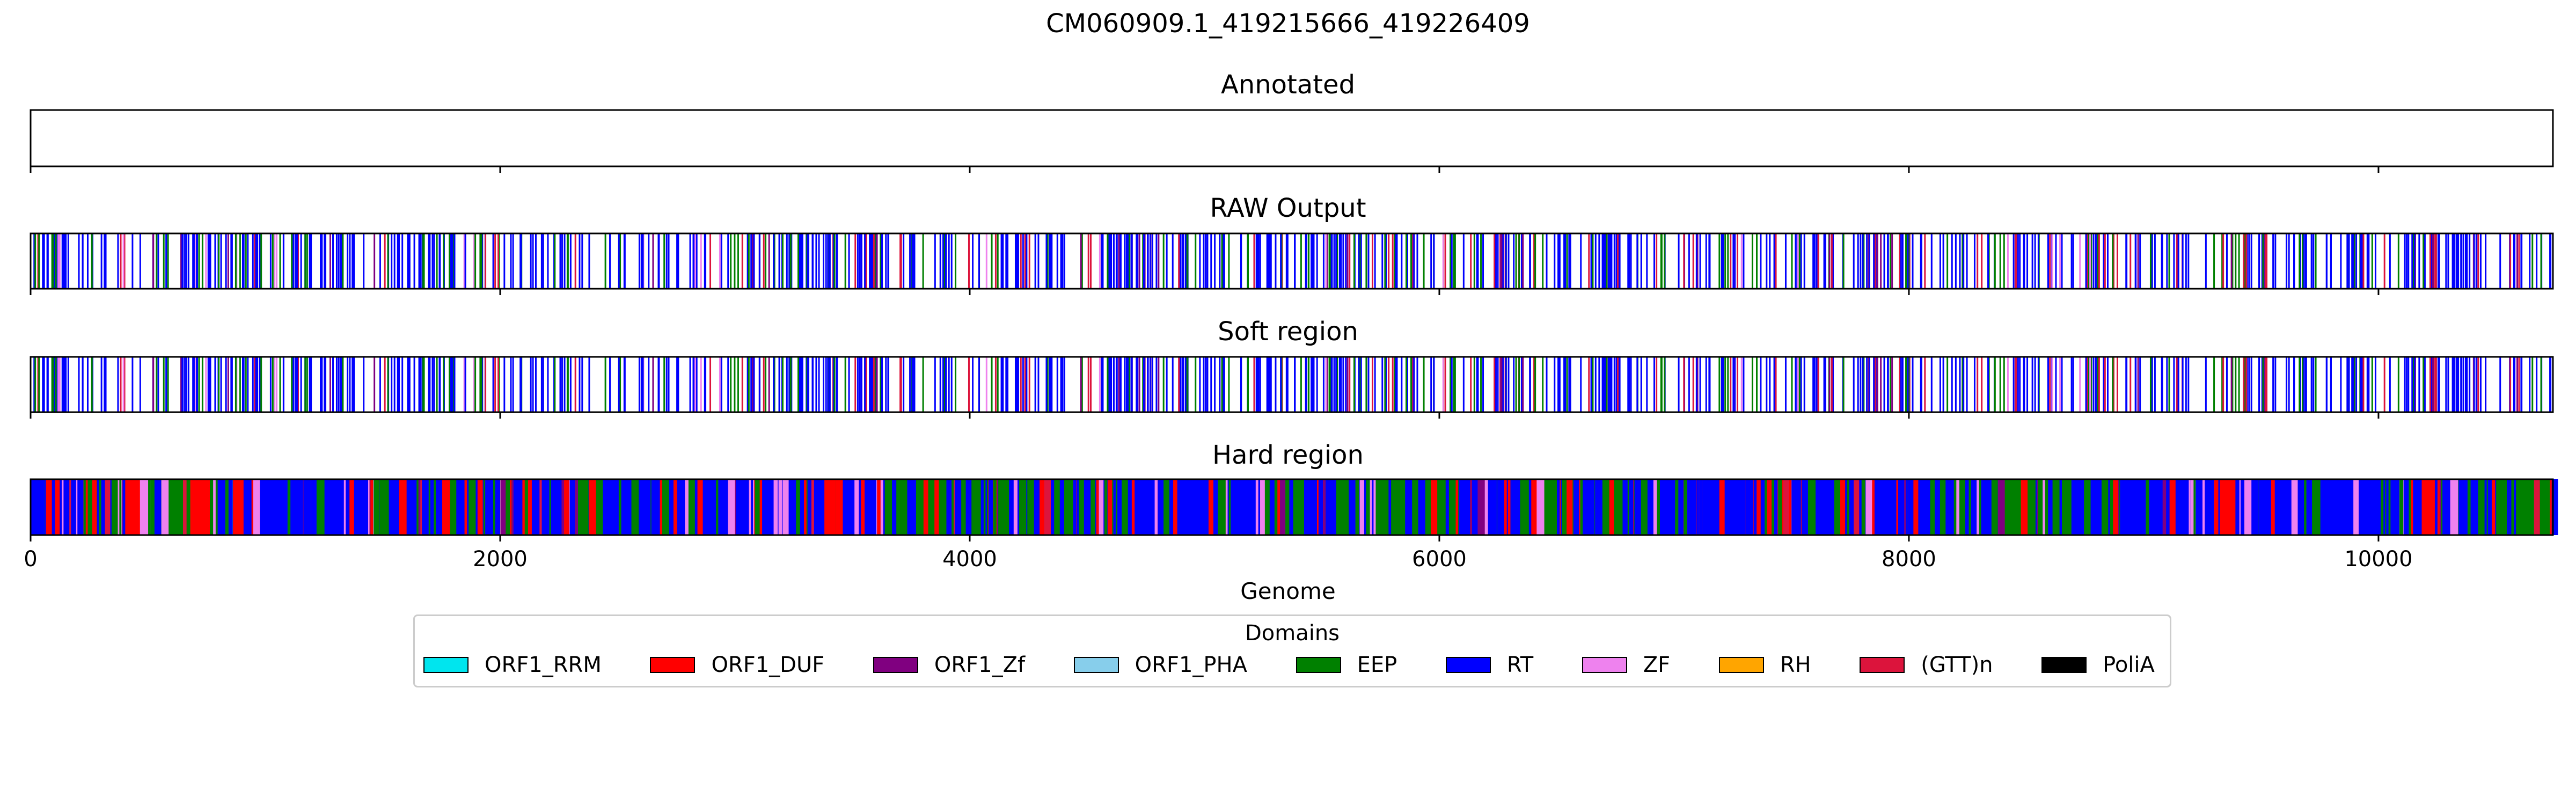  Describe the element at coordinates (1439, 559) in the screenshot. I see `x-tick-label: 6000` at that location.